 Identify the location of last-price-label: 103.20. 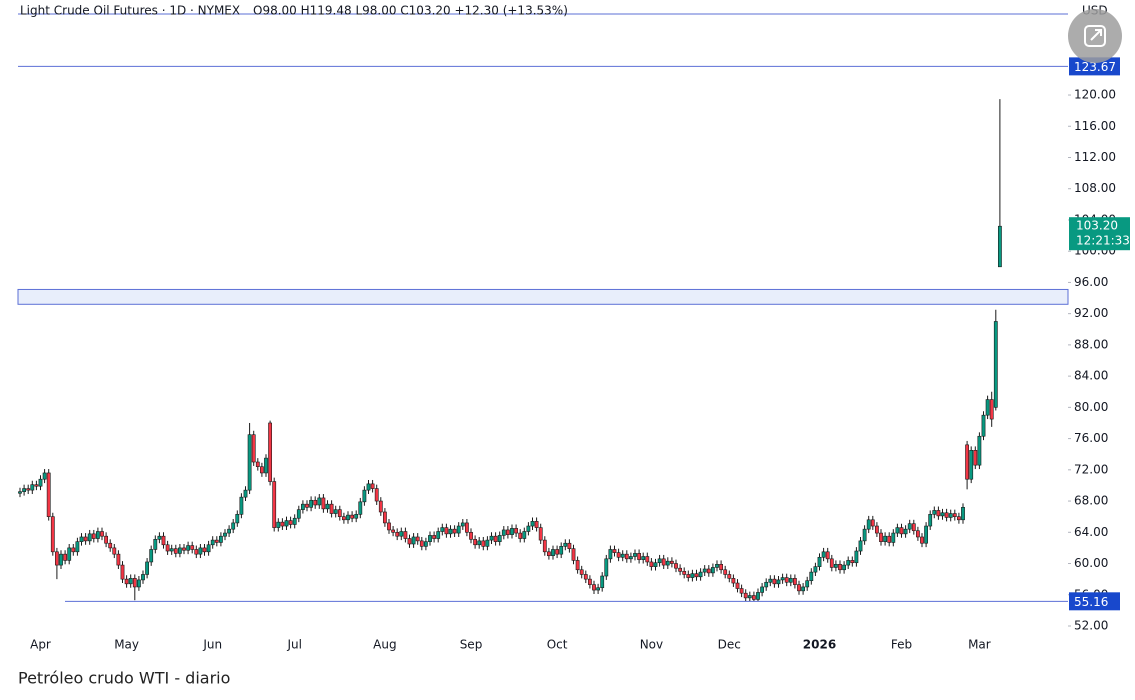
(1097, 226).